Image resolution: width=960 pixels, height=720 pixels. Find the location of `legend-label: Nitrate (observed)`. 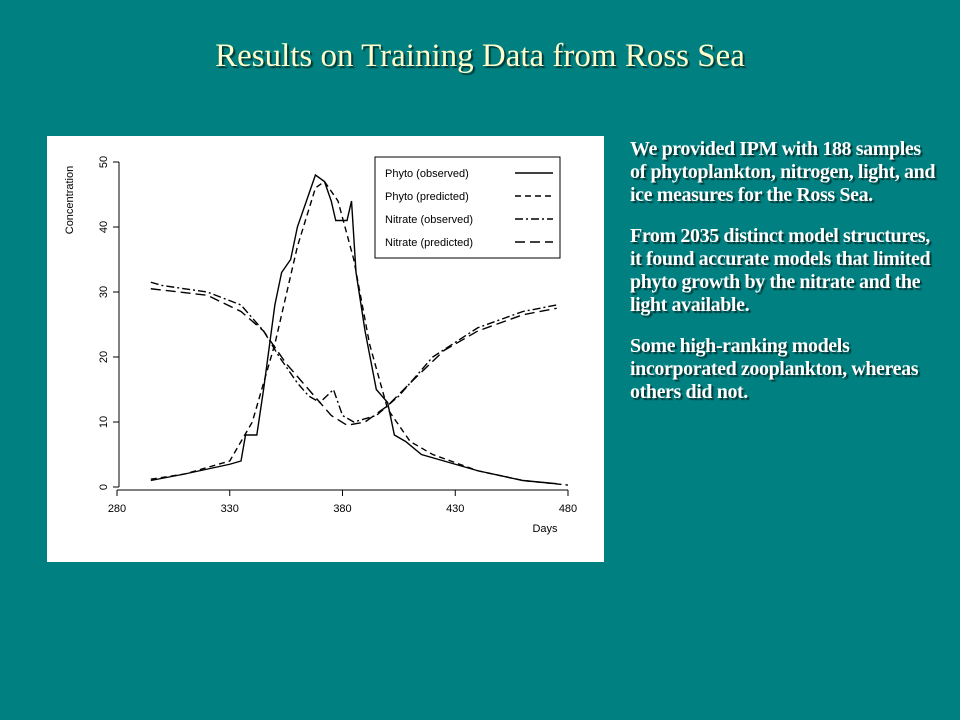

legend-label: Nitrate (observed) is located at coordinates (429, 220).